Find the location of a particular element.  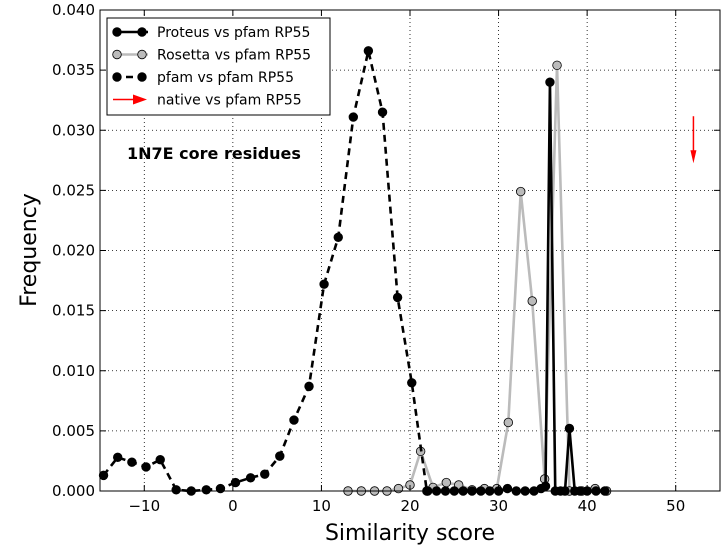

x-tick-label: 20 is located at coordinates (409, 506).